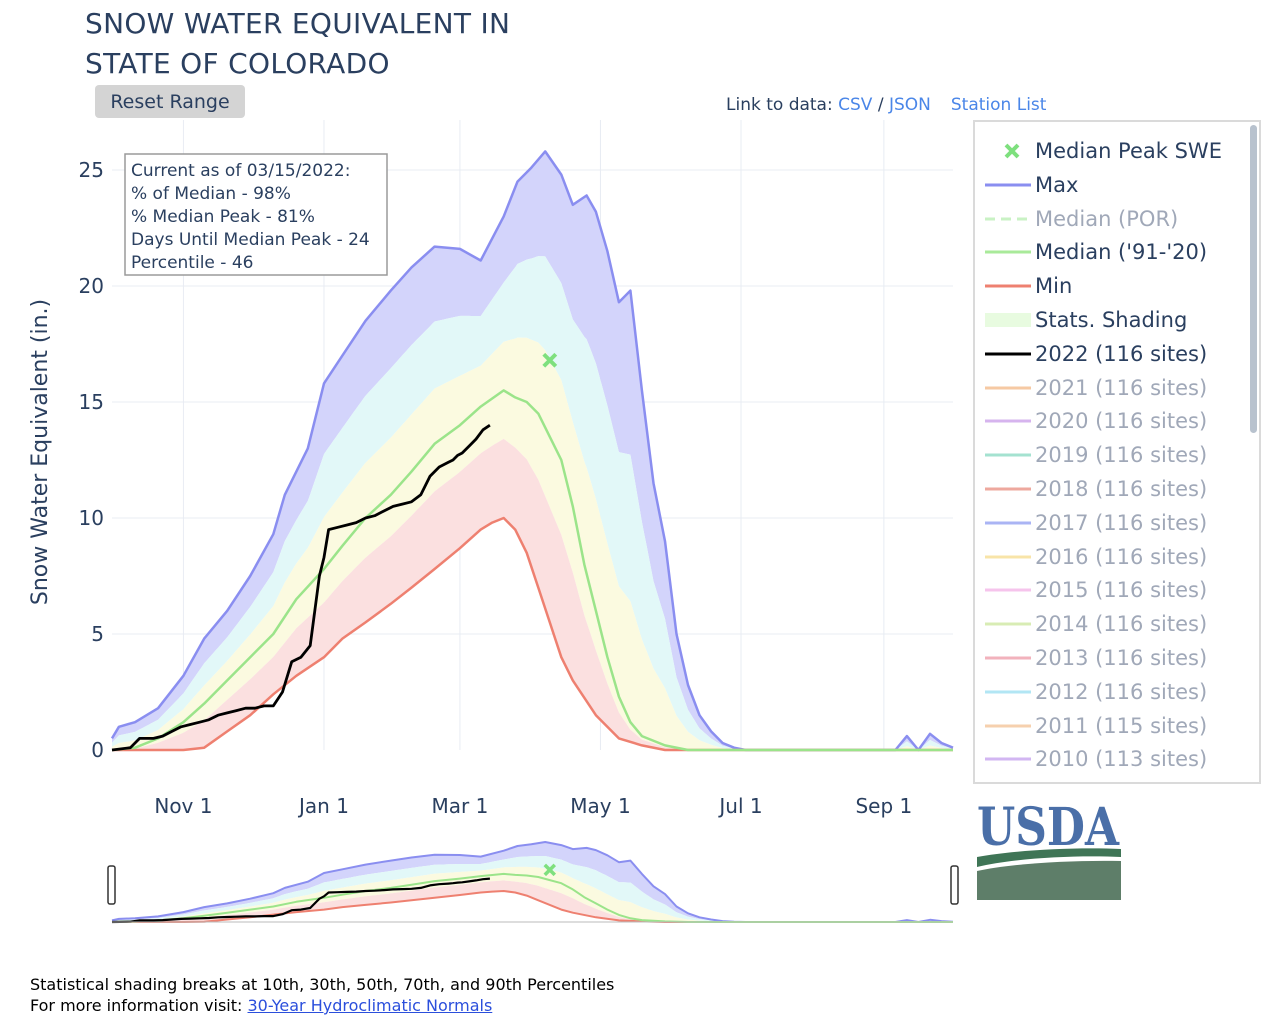  I want to click on y-tick-label: 10, so click(91, 518).